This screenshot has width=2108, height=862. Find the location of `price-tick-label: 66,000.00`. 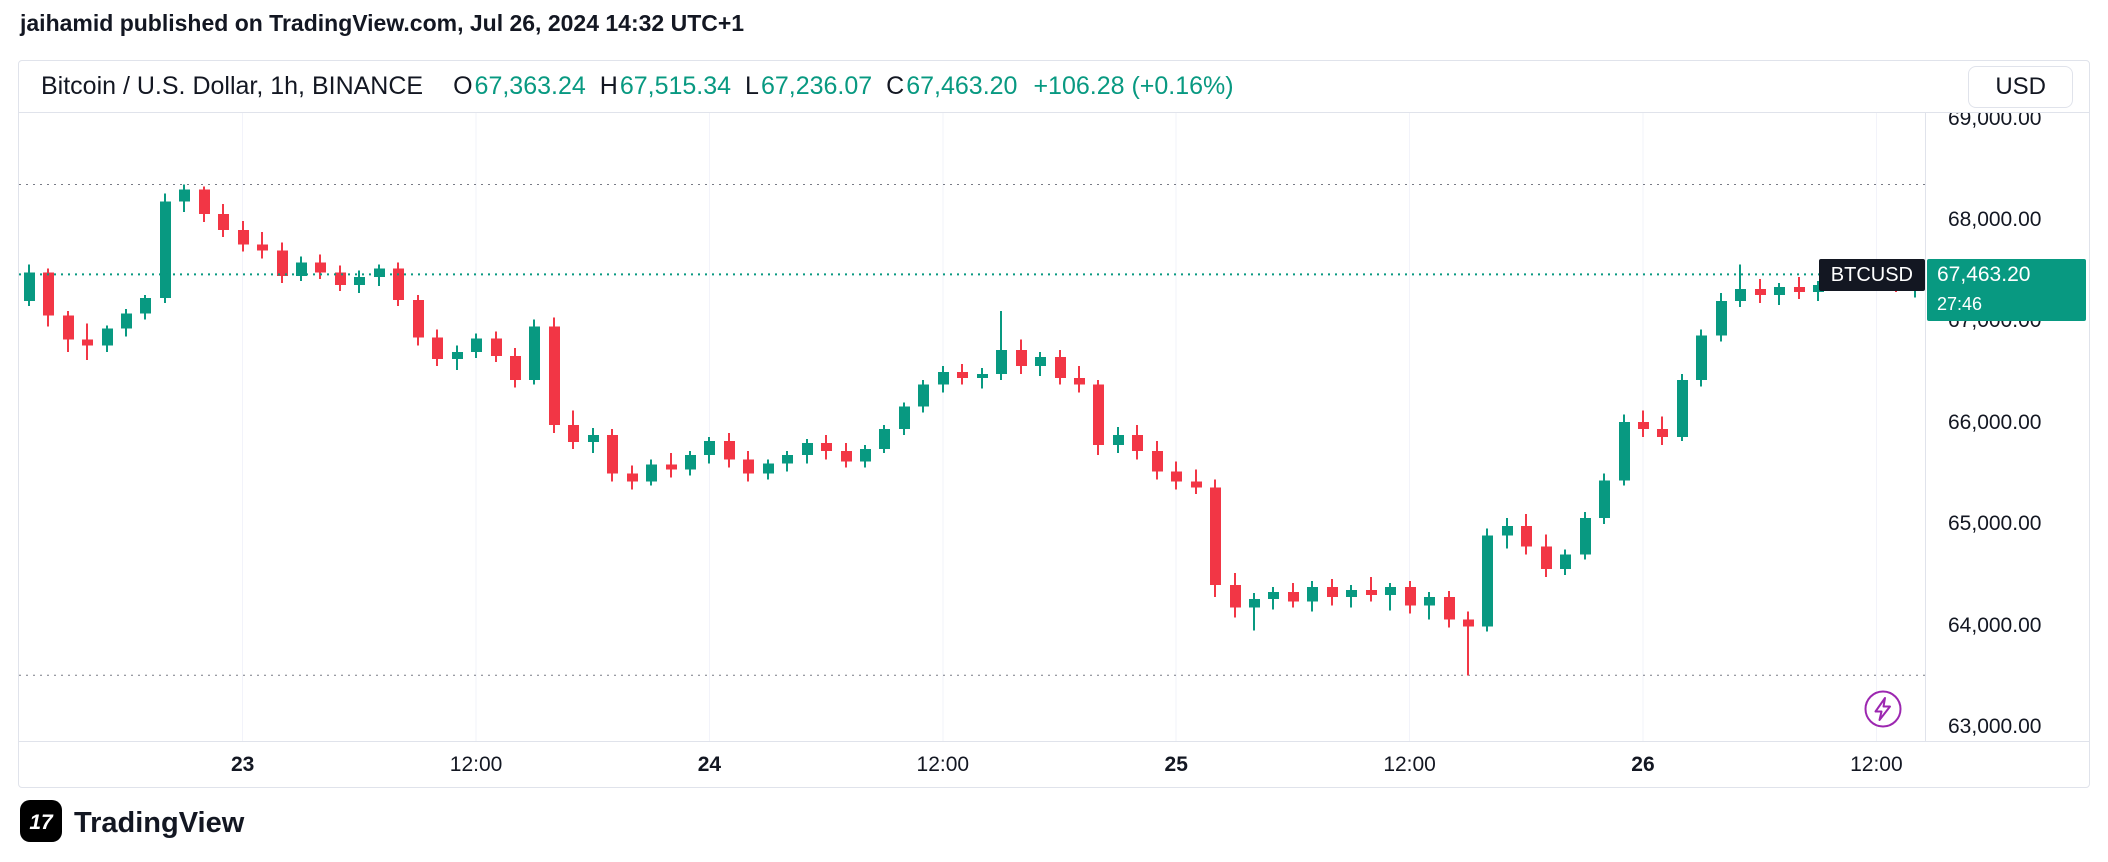

price-tick-label: 66,000.00 is located at coordinates (1995, 422).